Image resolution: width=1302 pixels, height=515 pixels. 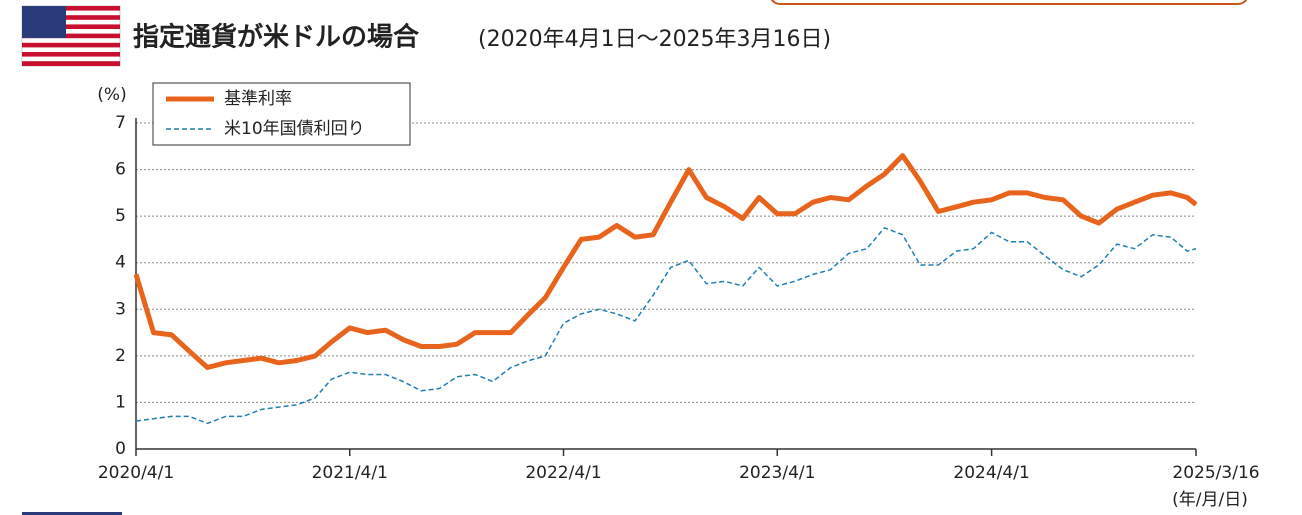 What do you see at coordinates (654, 39) in the screenshot?
I see `chart-subtitle: (2020年4月1日〜2025年3月16日)` at bounding box center [654, 39].